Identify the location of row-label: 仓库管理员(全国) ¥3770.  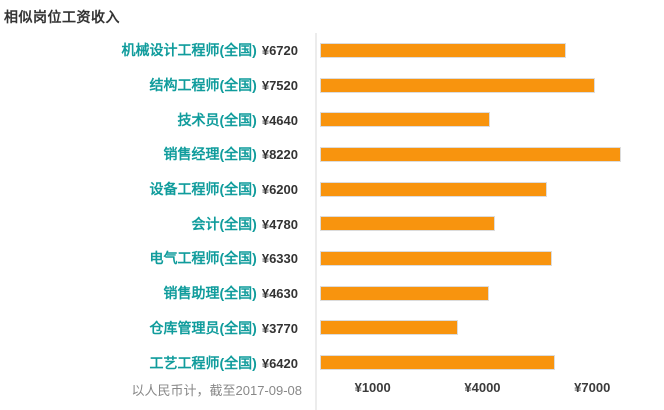
(149, 328).